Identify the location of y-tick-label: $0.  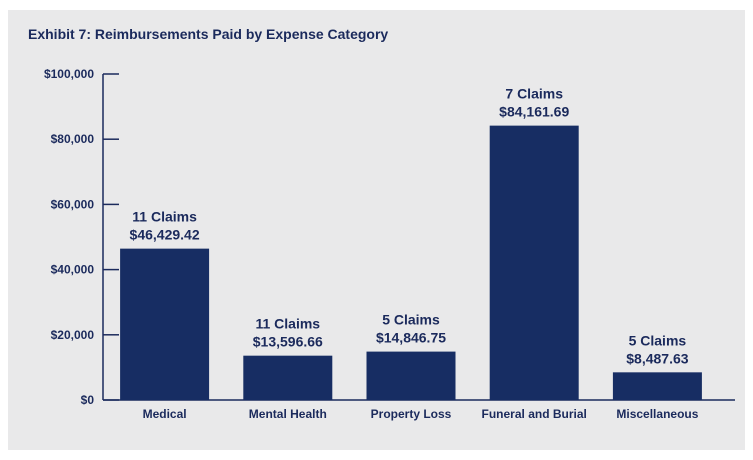
(88, 400).